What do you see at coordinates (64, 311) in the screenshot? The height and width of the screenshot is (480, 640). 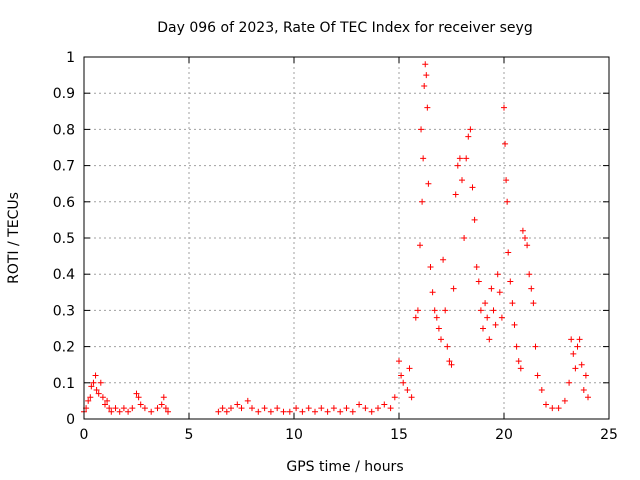 I see `y-tick-label: 0.3` at bounding box center [64, 311].